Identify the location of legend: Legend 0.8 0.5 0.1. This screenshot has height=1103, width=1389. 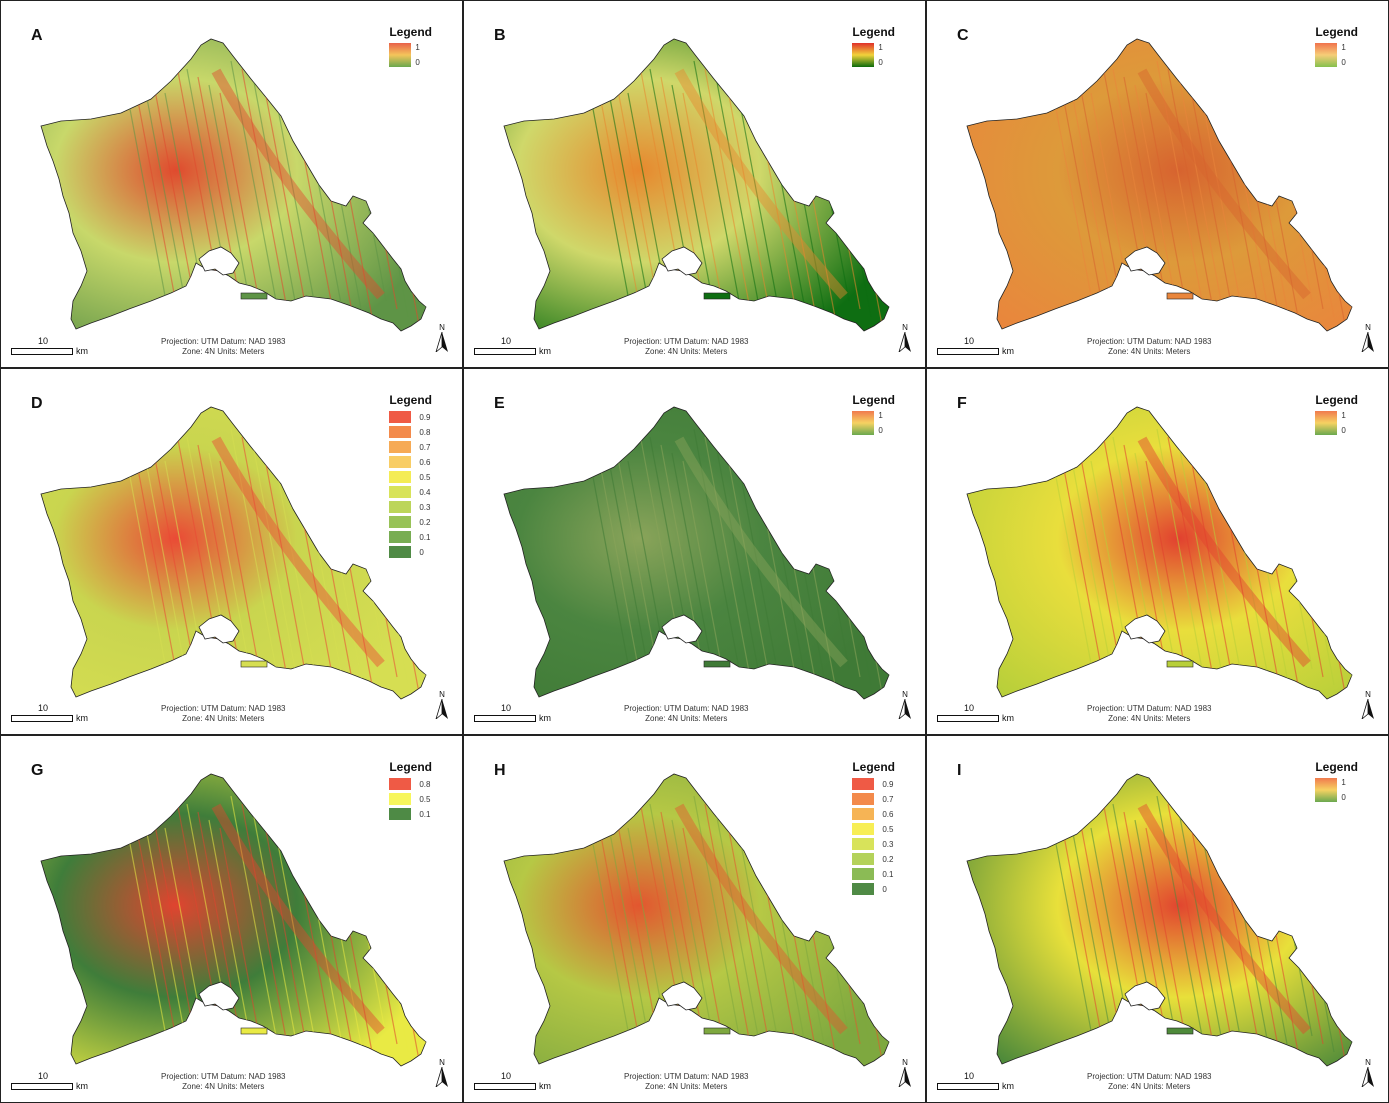
(410, 791).